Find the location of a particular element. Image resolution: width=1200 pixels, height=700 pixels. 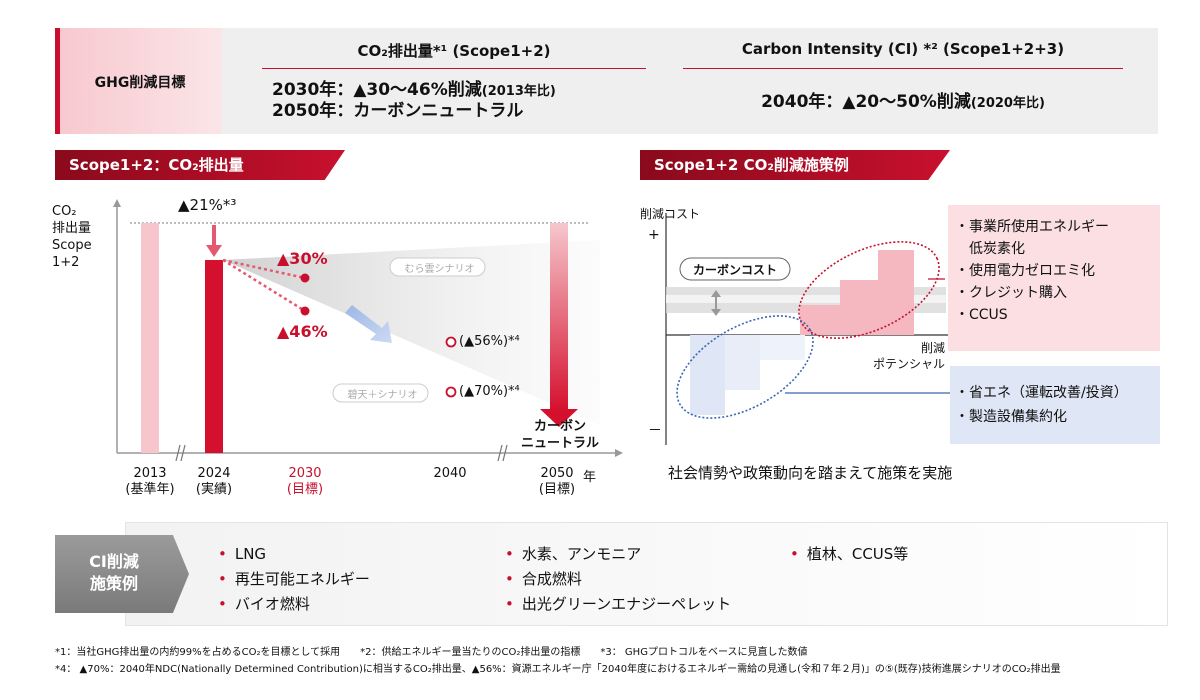

x-tick-2024-year: 2024 is located at coordinates (214, 473).